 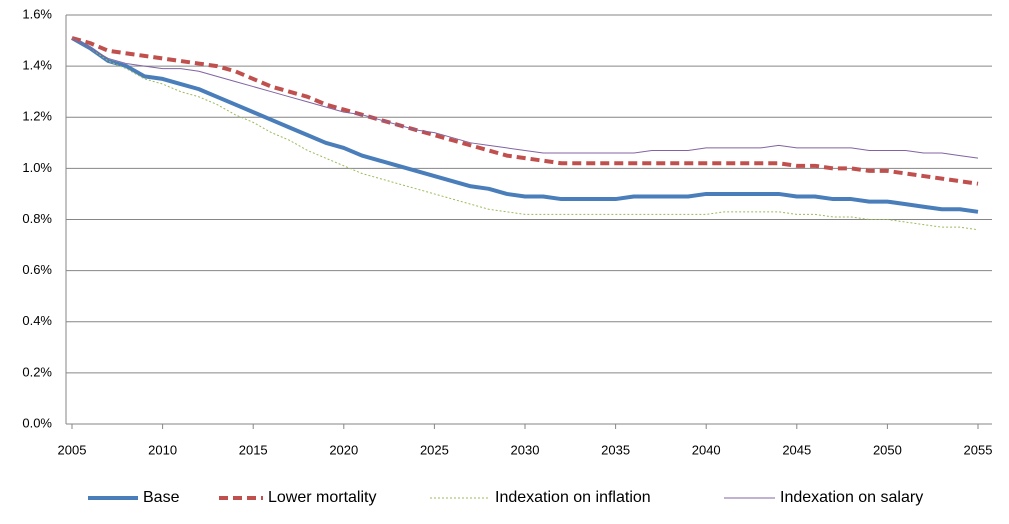 I want to click on x-tick-label: 2030, so click(x=525, y=449).